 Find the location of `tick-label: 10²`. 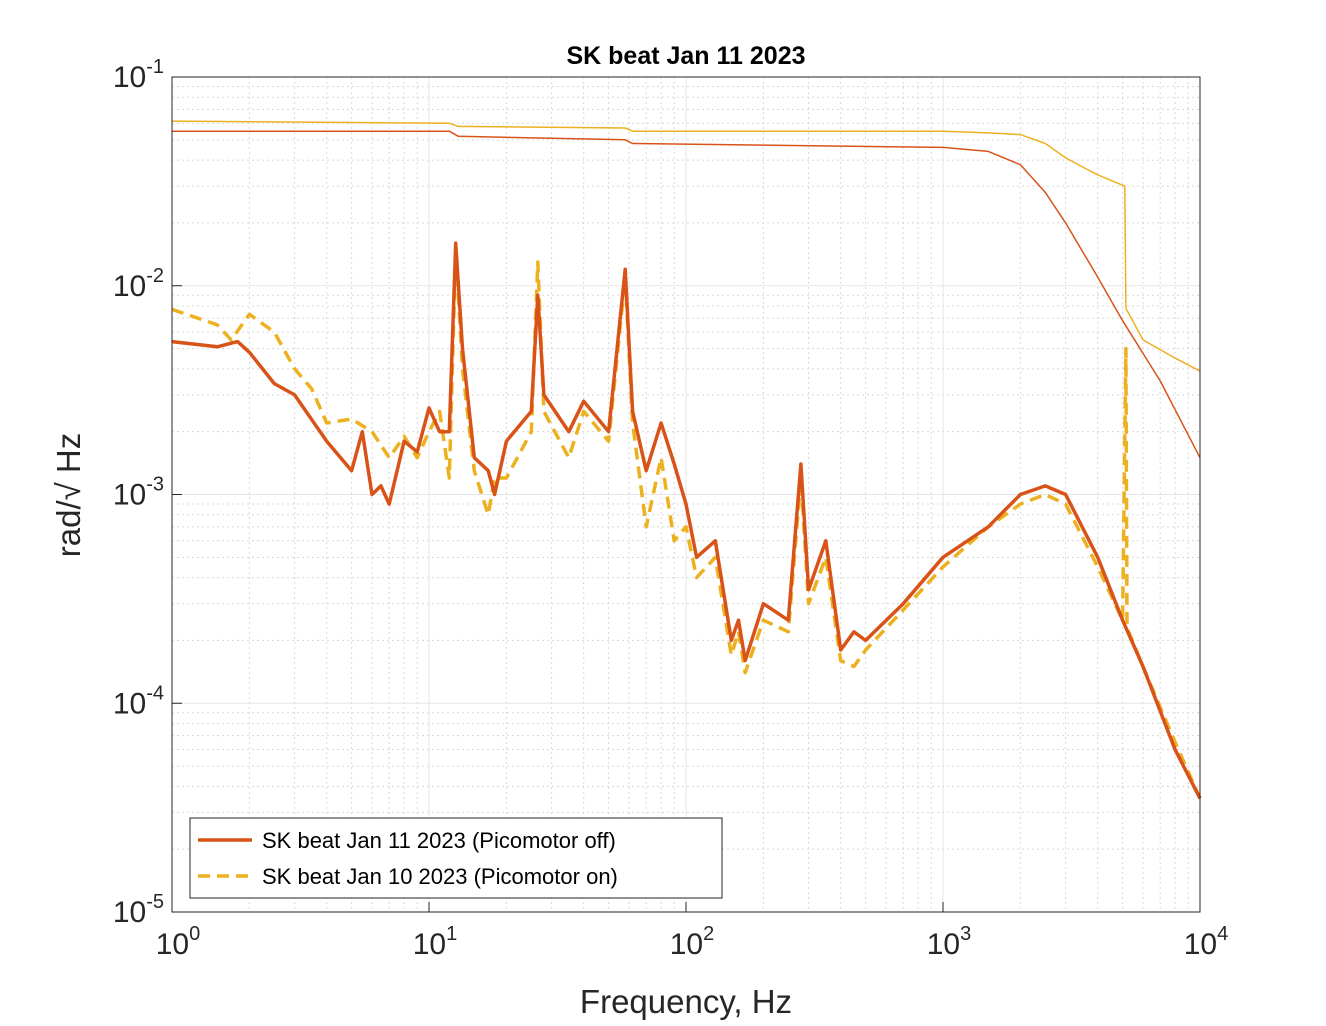

tick-label: 10² is located at coordinates (692, 942).